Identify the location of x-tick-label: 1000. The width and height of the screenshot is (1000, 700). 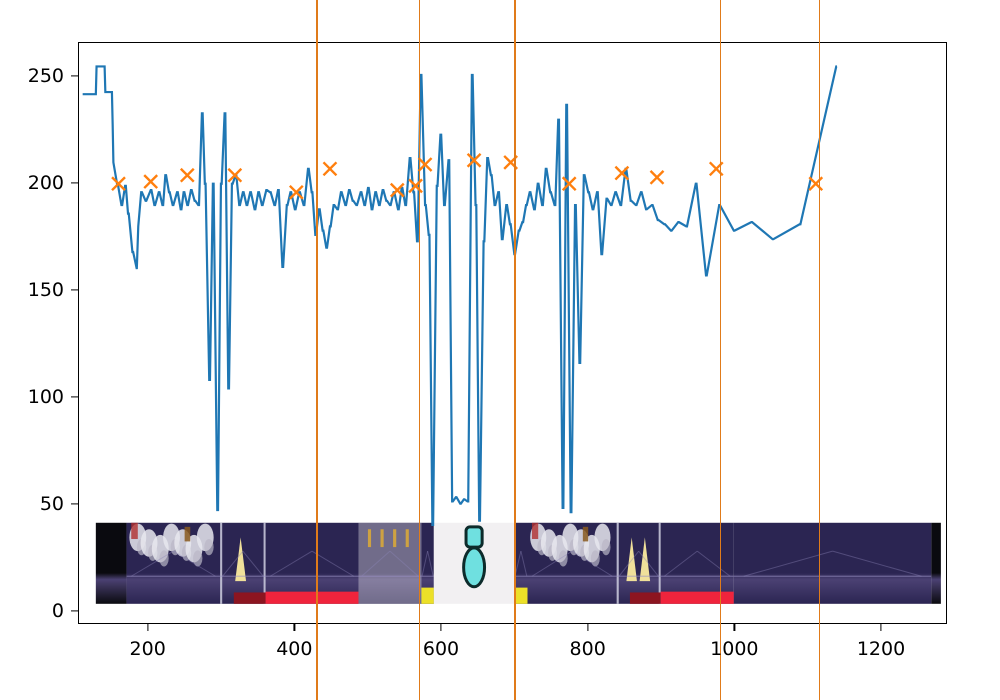
(734, 649).